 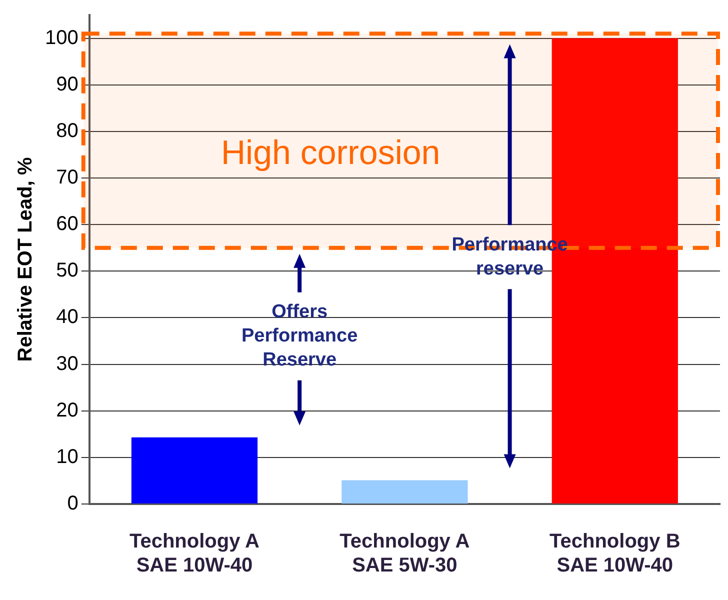 I want to click on band-label: High corrosion, so click(x=330, y=153).